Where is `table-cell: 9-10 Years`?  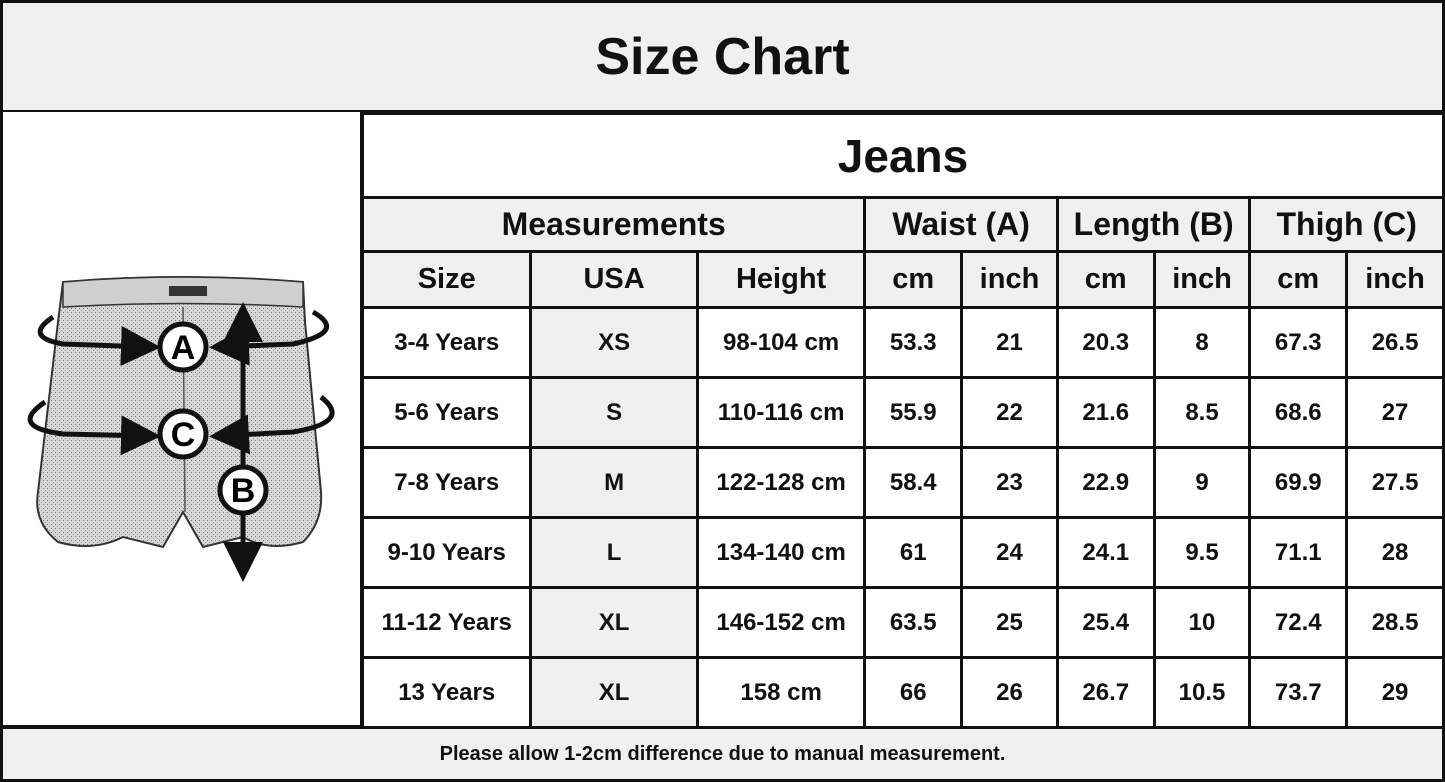 table-cell: 9-10 Years is located at coordinates (446, 552).